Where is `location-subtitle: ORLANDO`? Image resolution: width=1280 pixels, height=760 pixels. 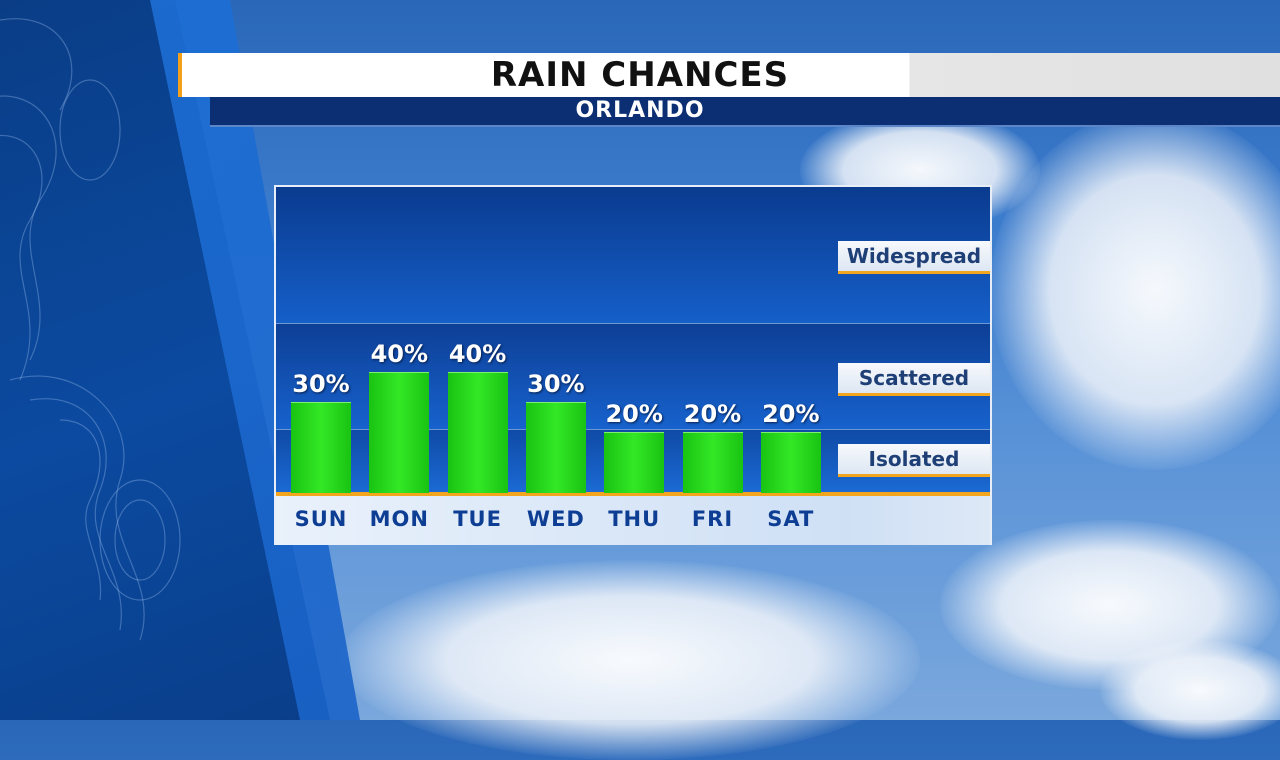
location-subtitle: ORLANDO is located at coordinates (640, 110).